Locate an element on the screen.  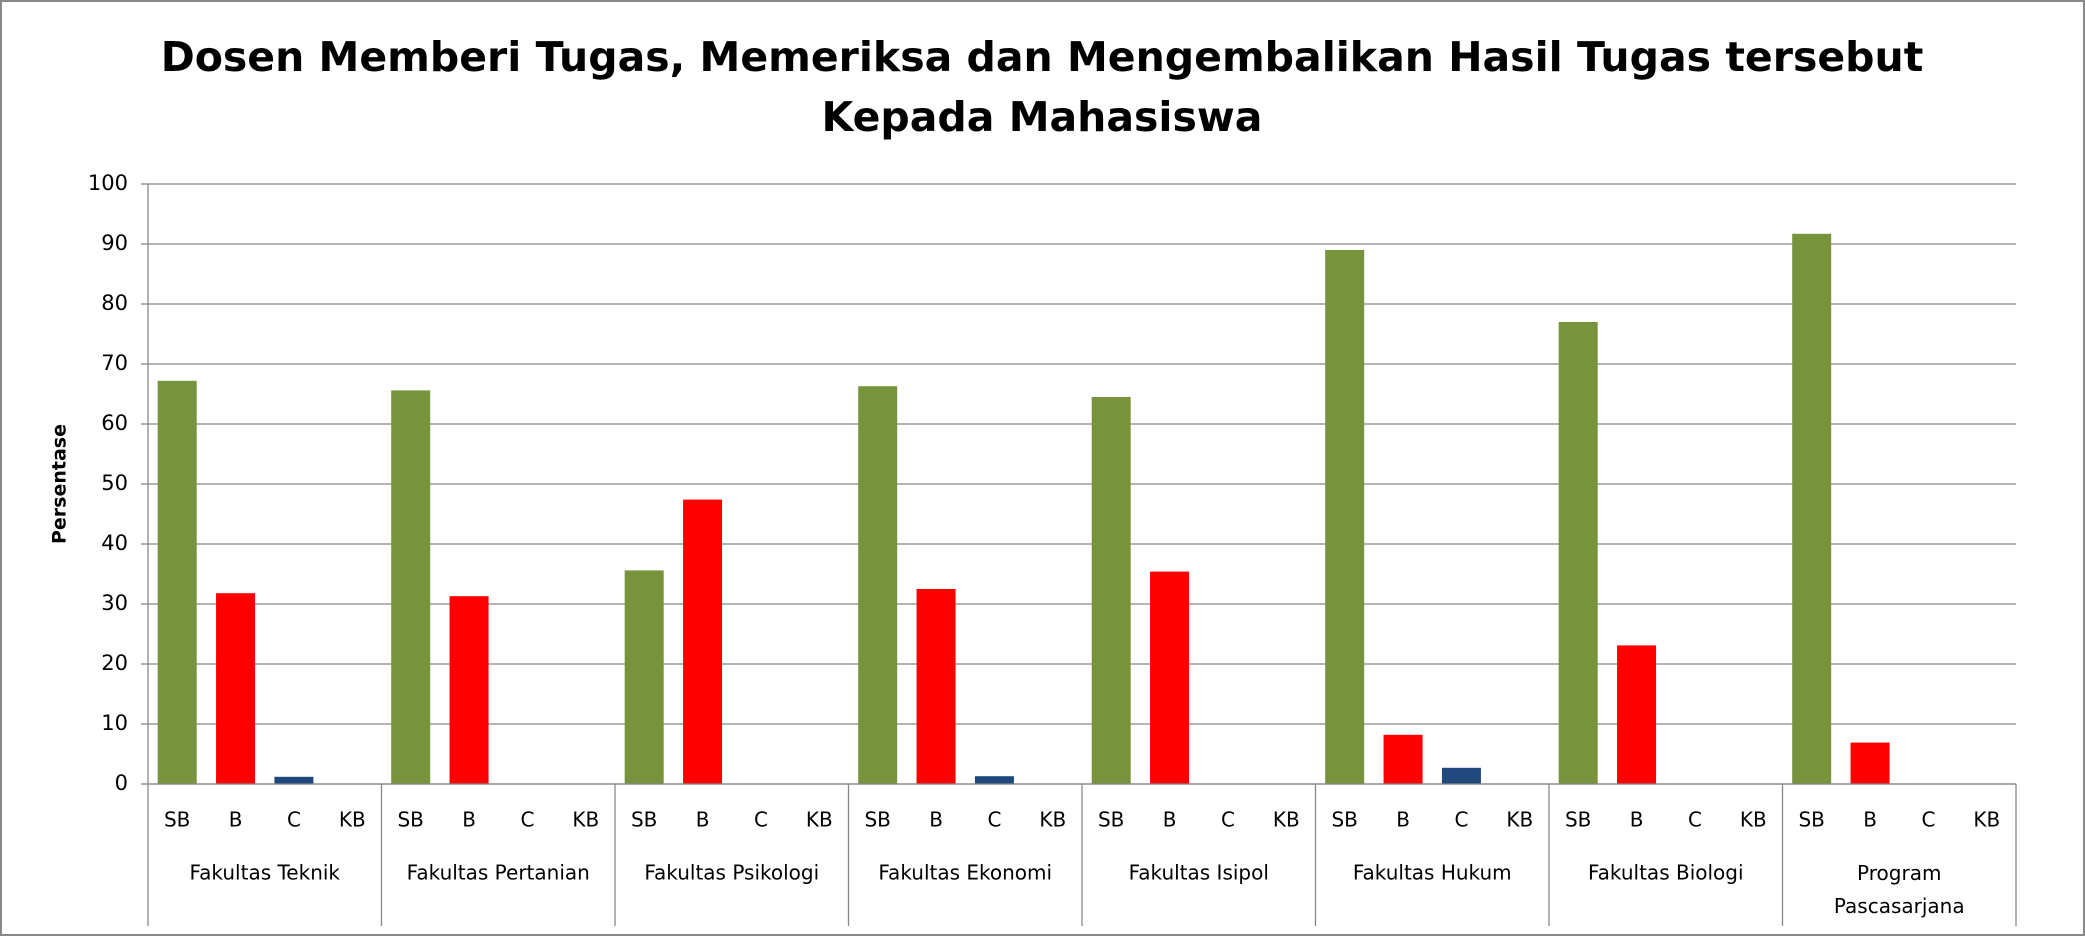
y-tick-label: 100 is located at coordinates (108, 183).